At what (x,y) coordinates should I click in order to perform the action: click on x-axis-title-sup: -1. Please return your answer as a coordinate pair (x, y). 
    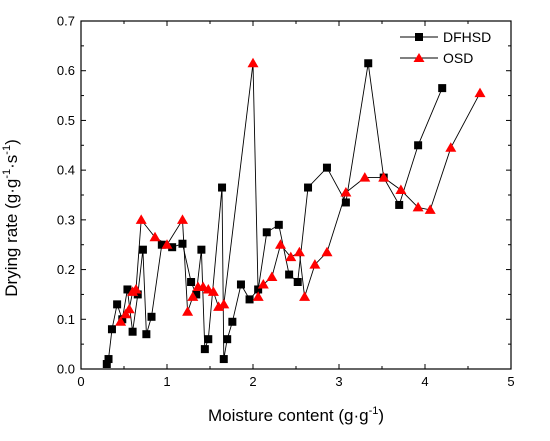
    Looking at the image, I should click on (374, 411).